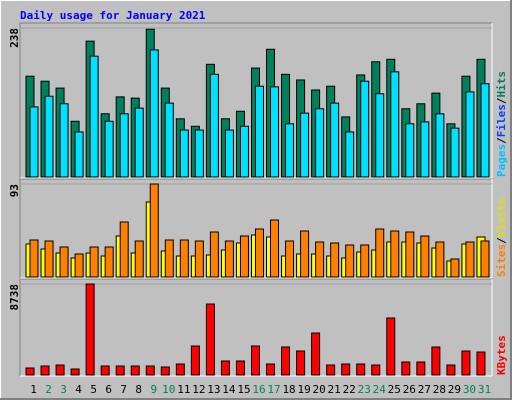 The height and width of the screenshot is (400, 512). I want to click on x-tick-label: 31, so click(484, 389).